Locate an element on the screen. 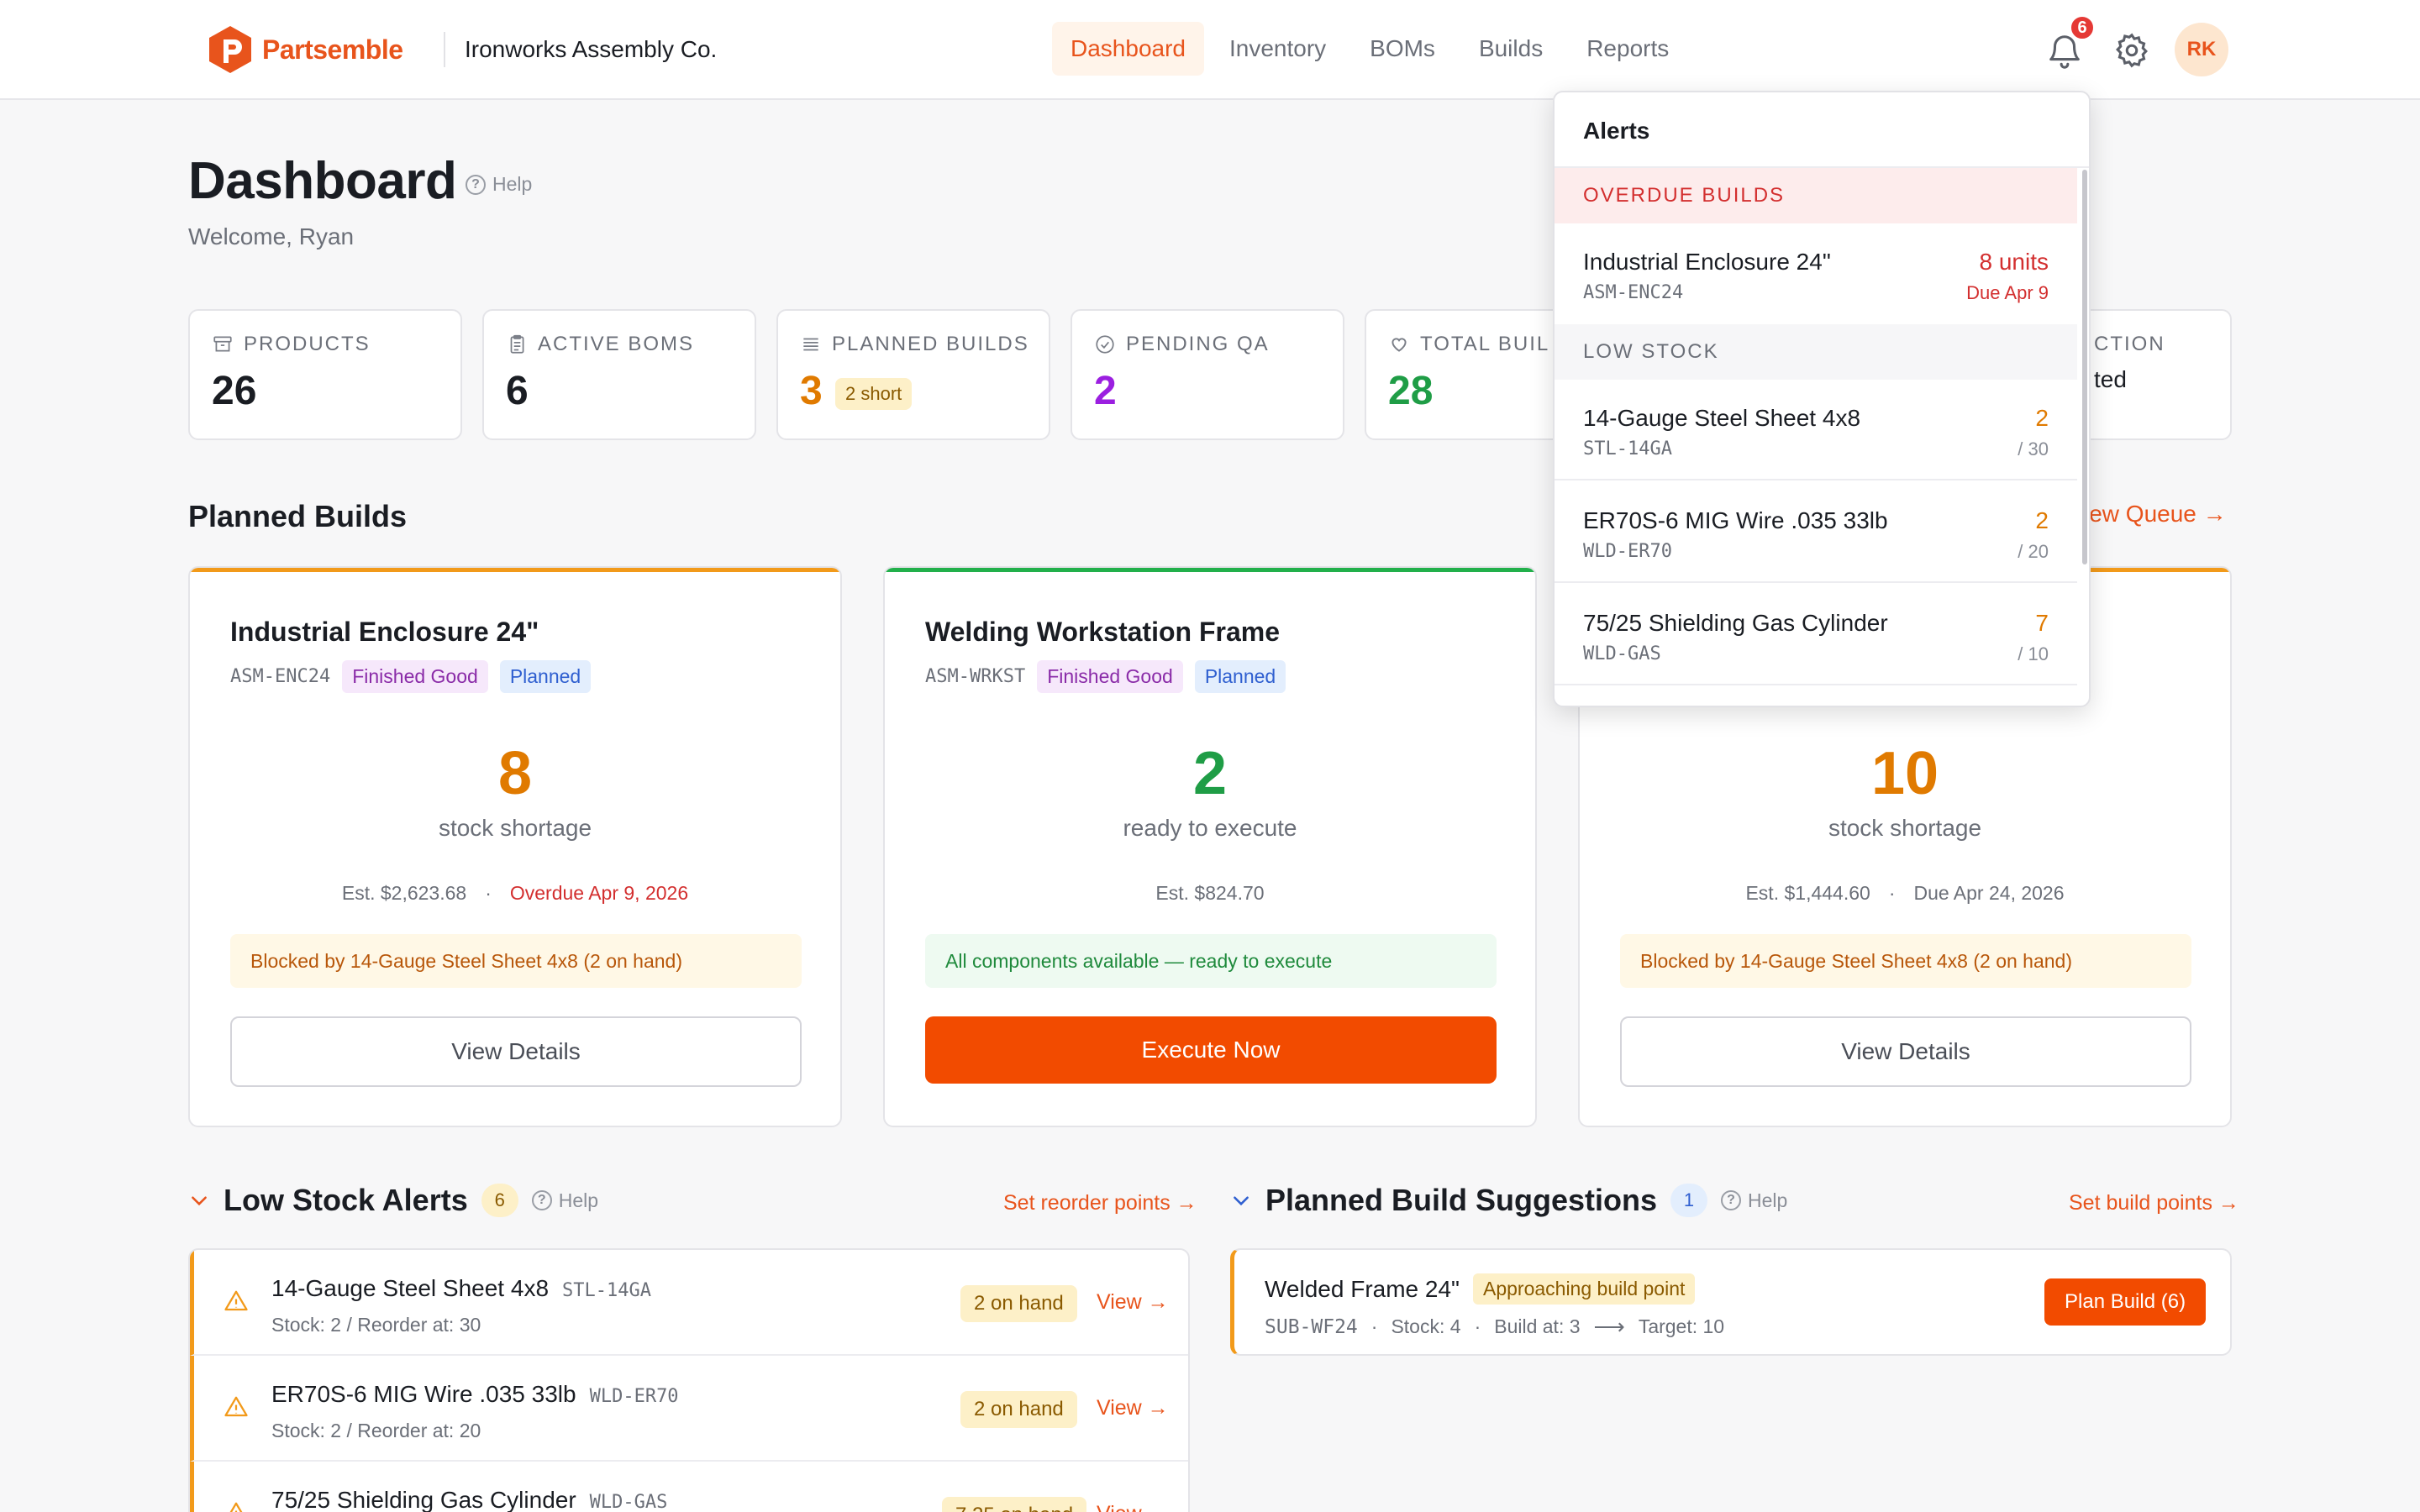 The width and height of the screenshot is (2420, 1512). plan-build-button: Plan Build (6) is located at coordinates (2125, 1302).